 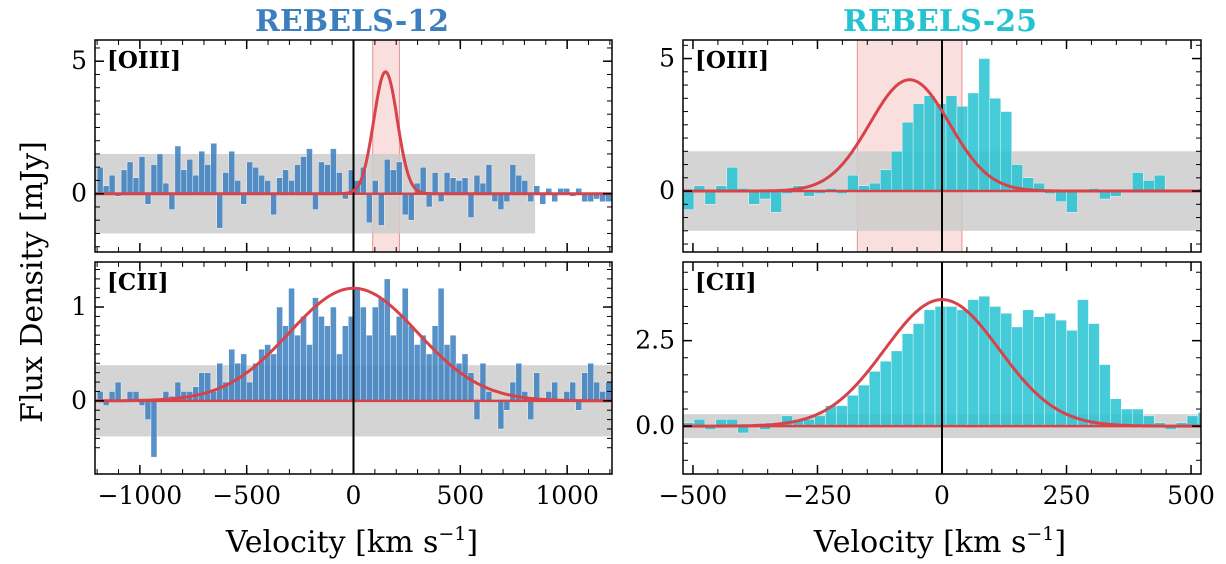 I want to click on x-axis-label-left-main: Velocity [km s, so click(x=332, y=542).